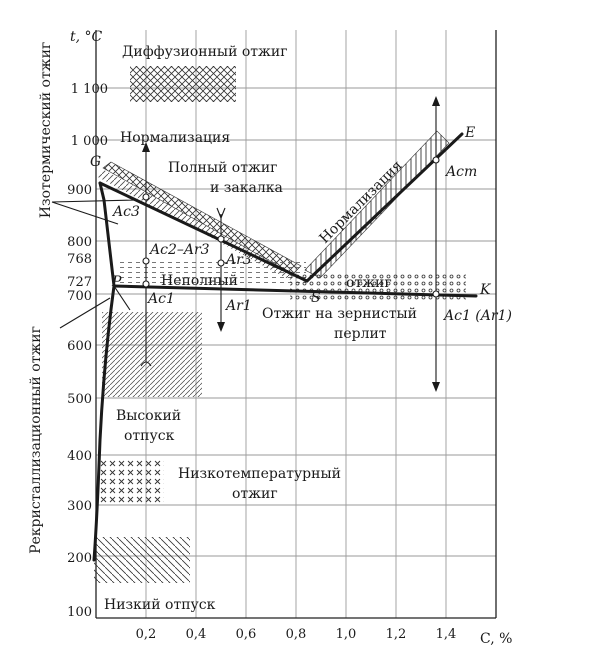 The image size is (591, 657). I want to click on point-Ar1: Ar1, so click(238, 306).